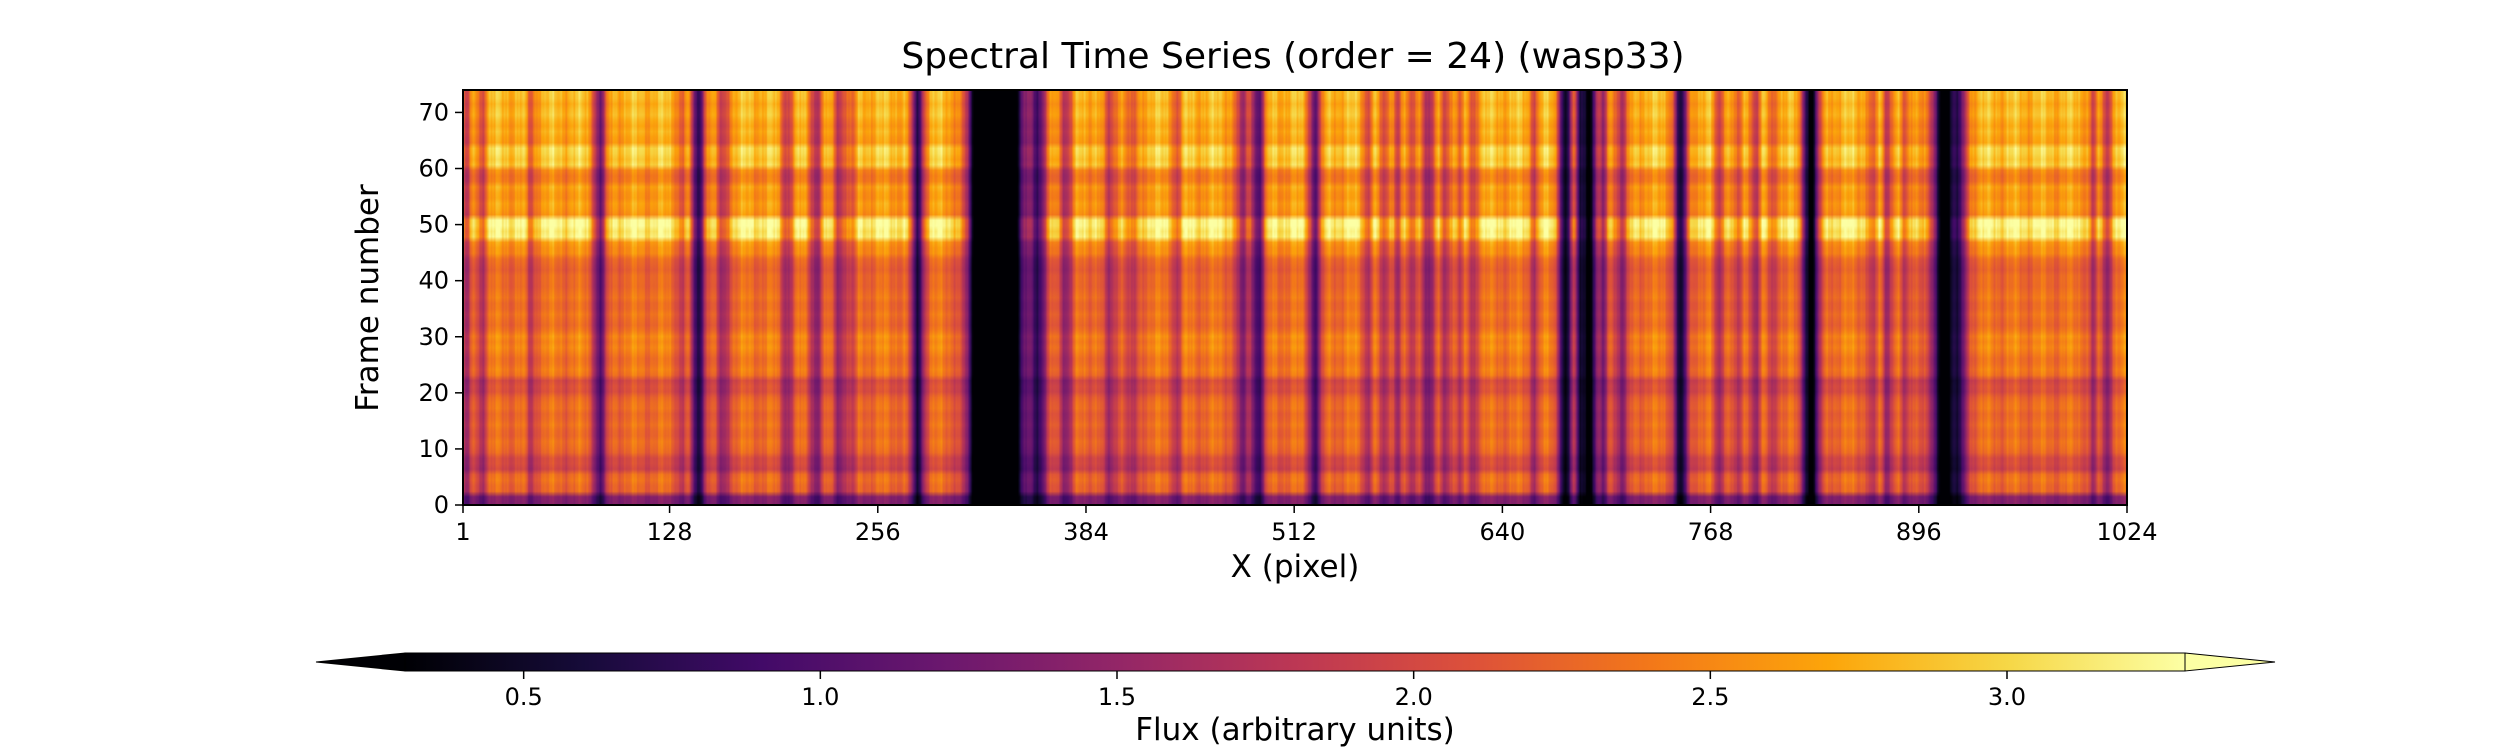  I want to click on colorbar-lower-extension, so click(360, 662).